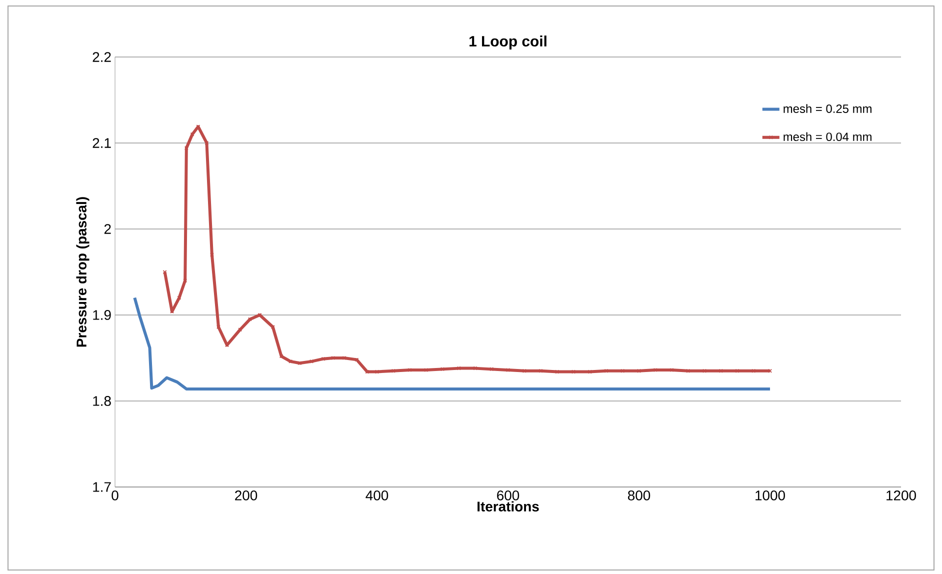 This screenshot has height=574, width=942. I want to click on y-tick-label: 1.8, so click(102, 401).